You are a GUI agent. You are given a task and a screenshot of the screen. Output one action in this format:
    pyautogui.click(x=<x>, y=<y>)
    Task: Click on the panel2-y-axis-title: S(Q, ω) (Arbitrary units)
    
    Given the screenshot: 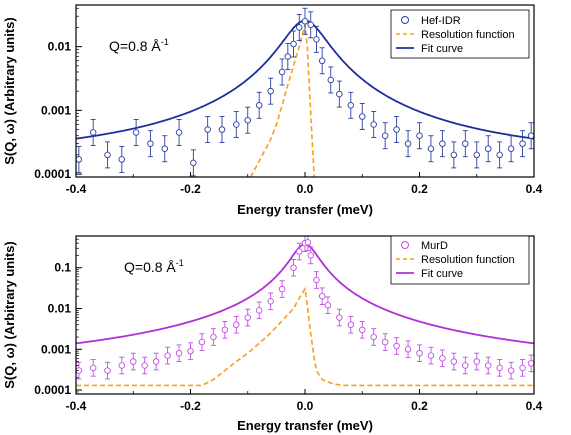 What is the action you would take?
    pyautogui.click(x=9, y=315)
    